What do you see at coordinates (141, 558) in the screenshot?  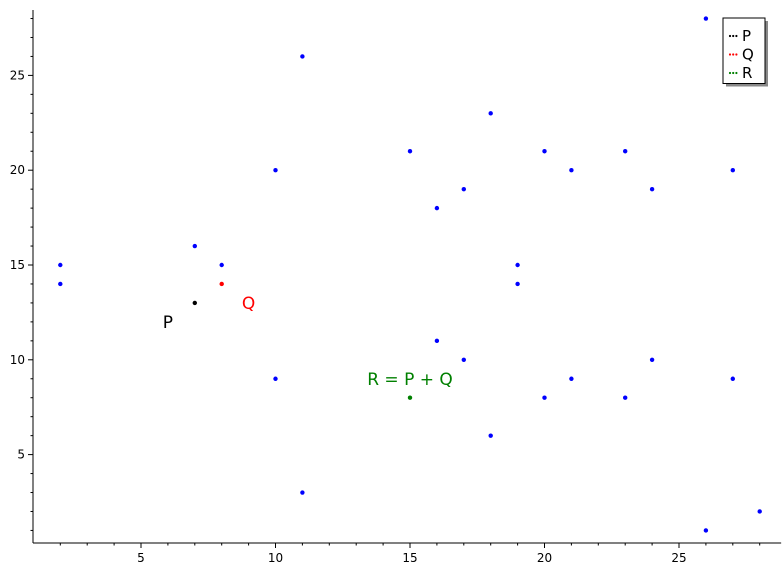 I see `x-tick-label: 5` at bounding box center [141, 558].